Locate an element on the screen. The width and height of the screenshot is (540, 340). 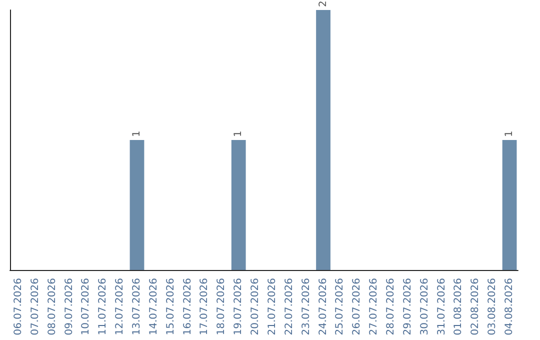
x-tick-label: 29.07.2026 is located at coordinates (408, 307).